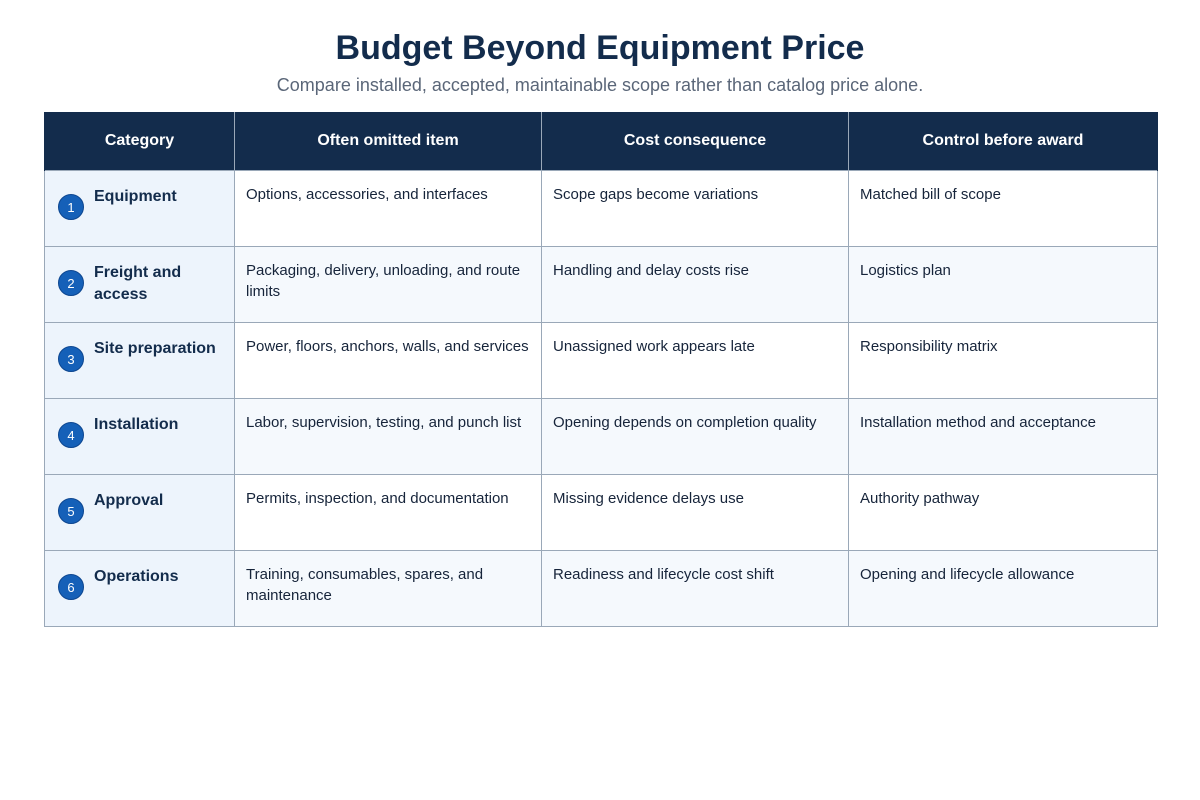 This screenshot has width=1200, height=800. I want to click on row-number-badge: 5, so click(71, 510).